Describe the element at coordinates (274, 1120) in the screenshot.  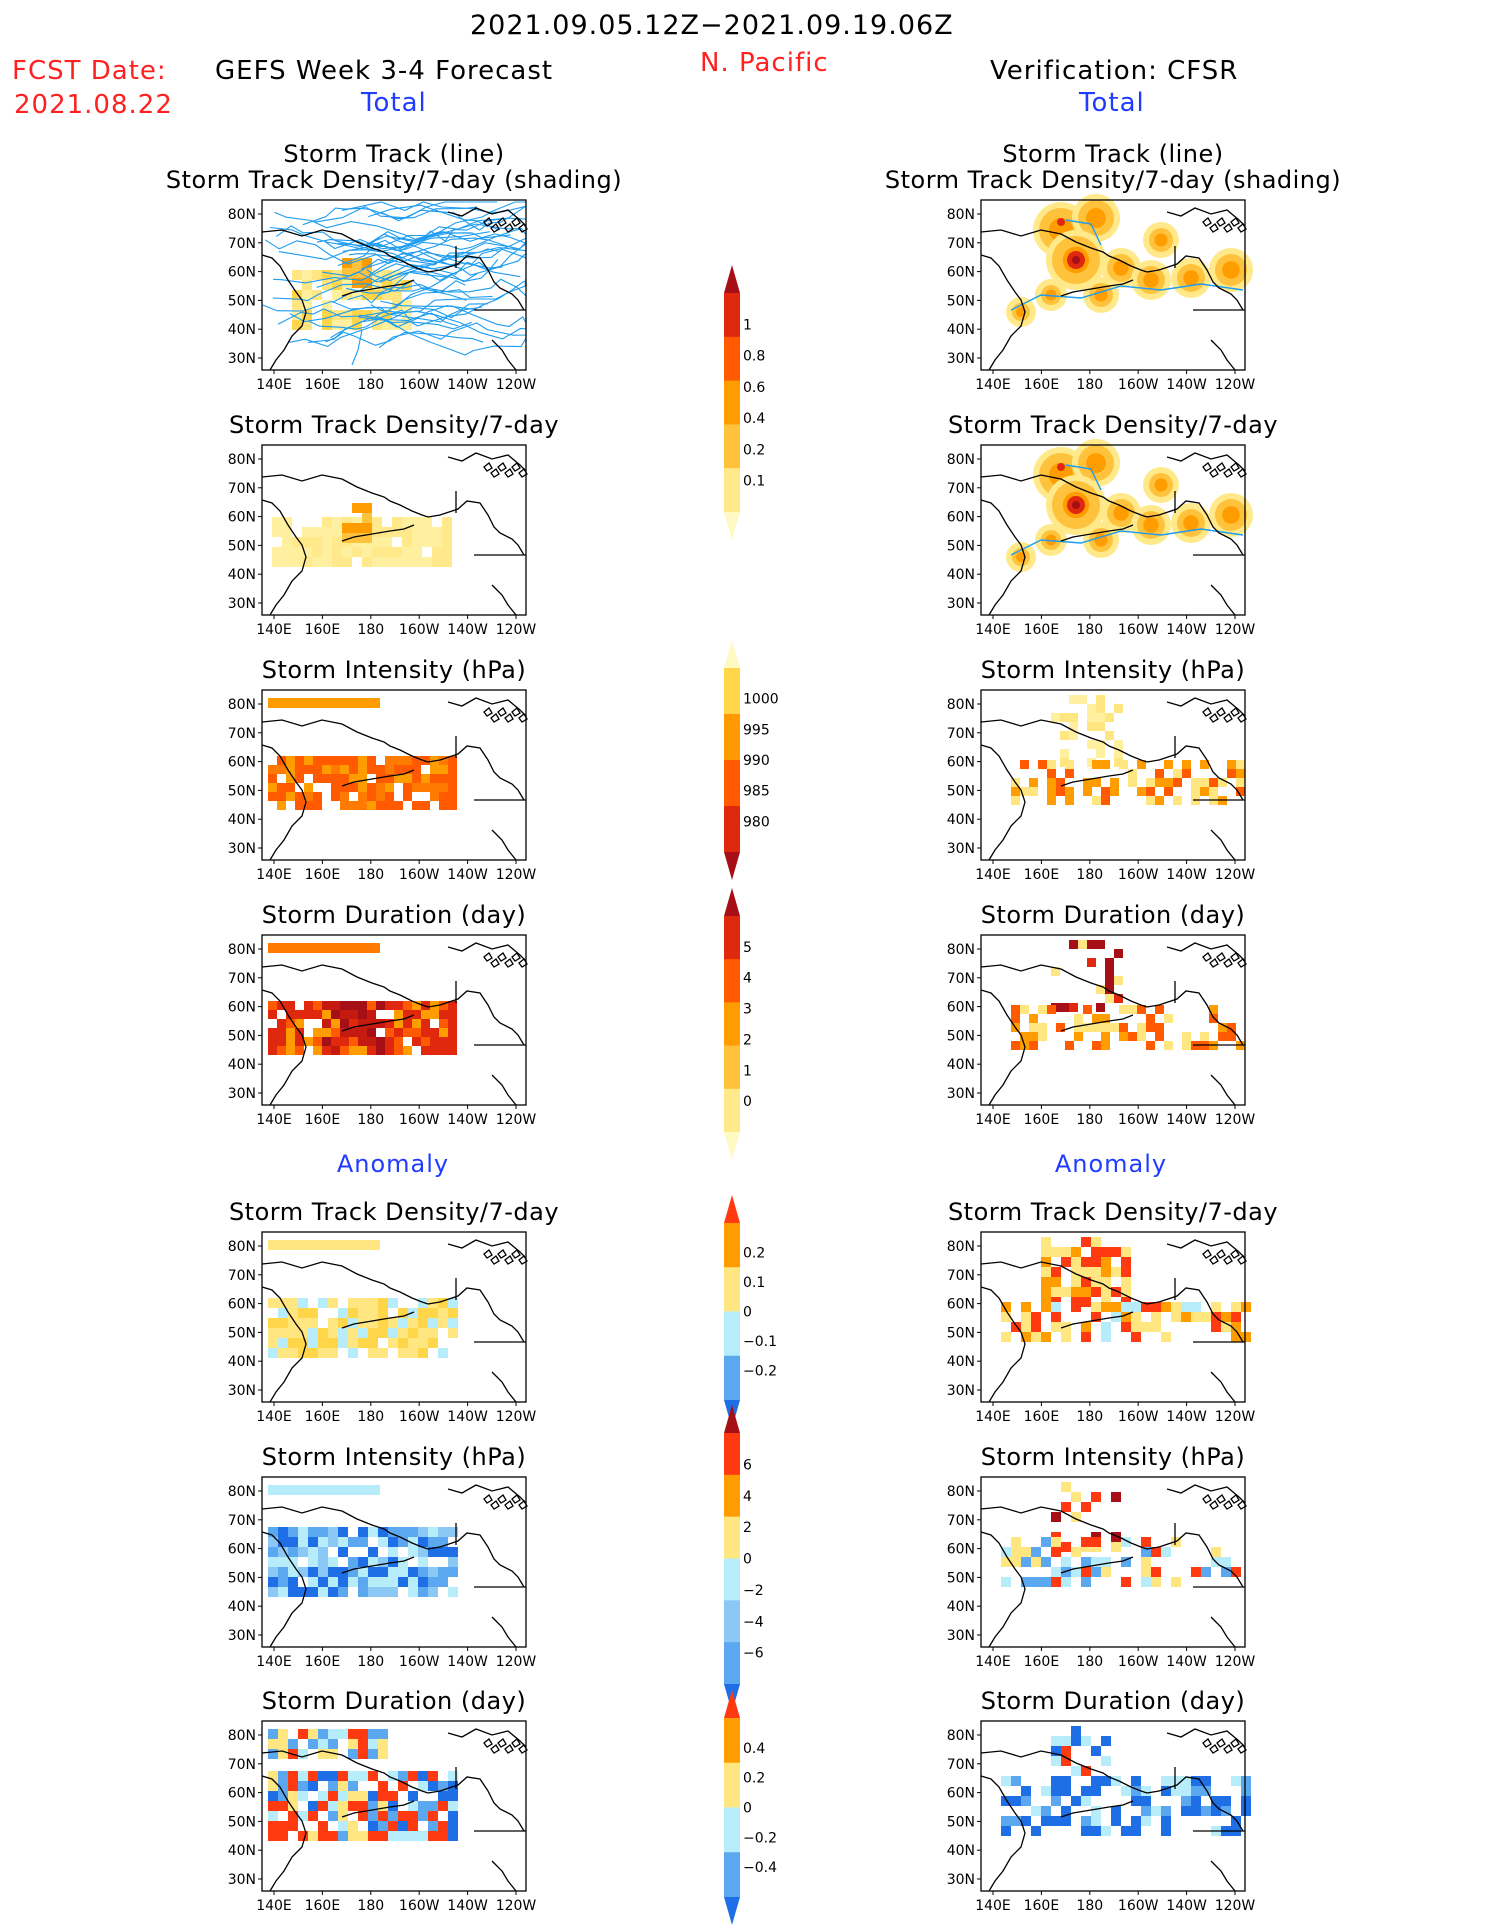
I see `lon-tick-label: 140E` at that location.